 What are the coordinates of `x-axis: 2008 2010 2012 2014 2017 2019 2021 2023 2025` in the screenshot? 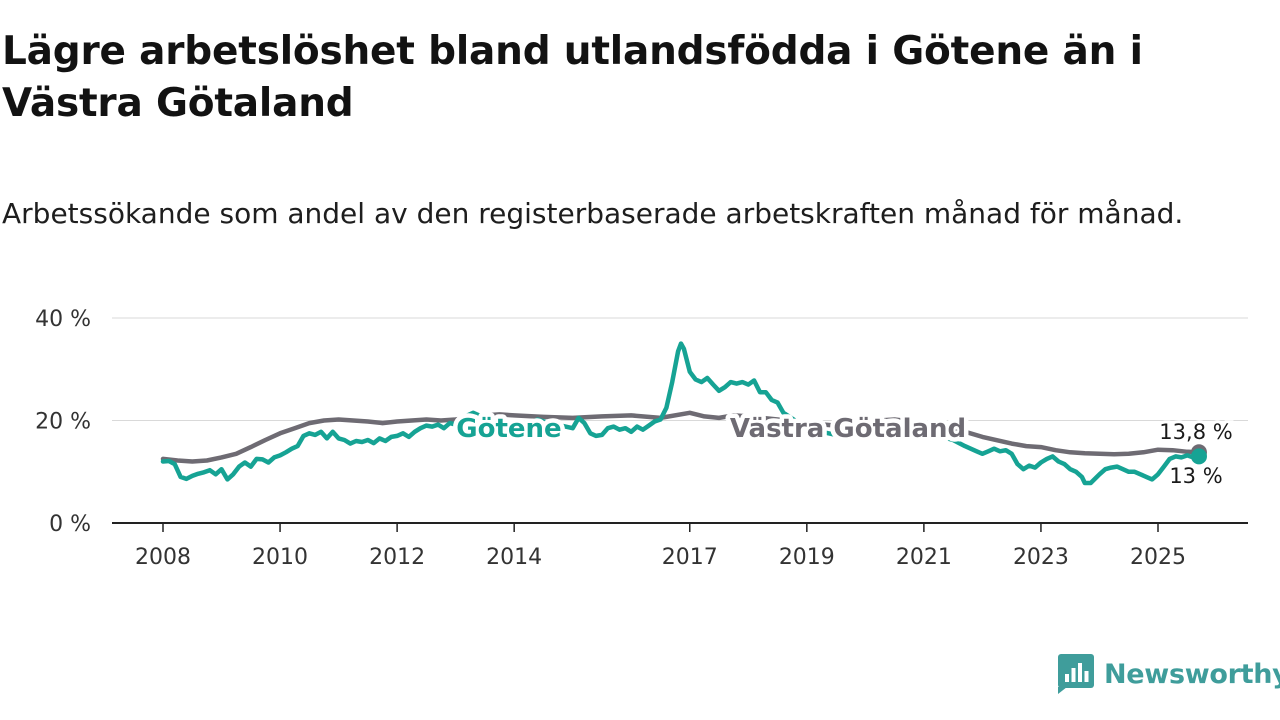 It's located at (680, 546).